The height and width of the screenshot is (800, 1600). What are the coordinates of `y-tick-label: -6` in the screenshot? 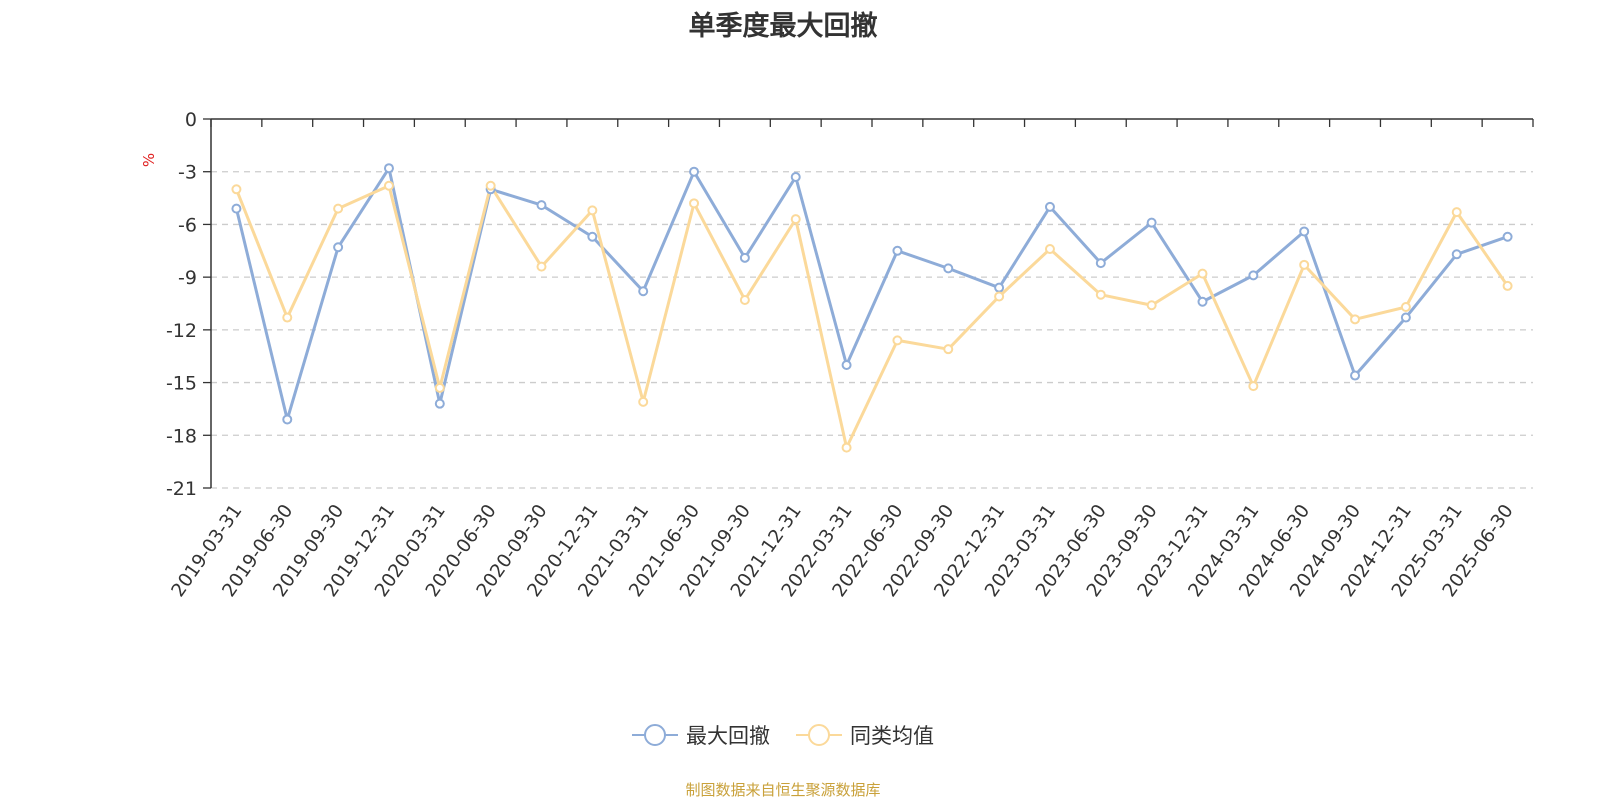 It's located at (187, 225).